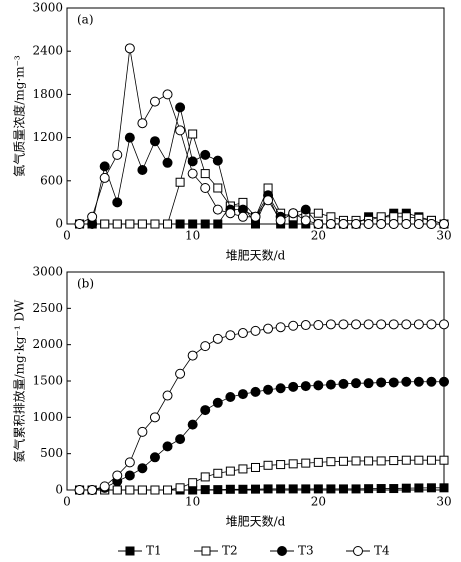  Describe the element at coordinates (59, 224) in the screenshot. I see `y-tick-label: 0` at that location.